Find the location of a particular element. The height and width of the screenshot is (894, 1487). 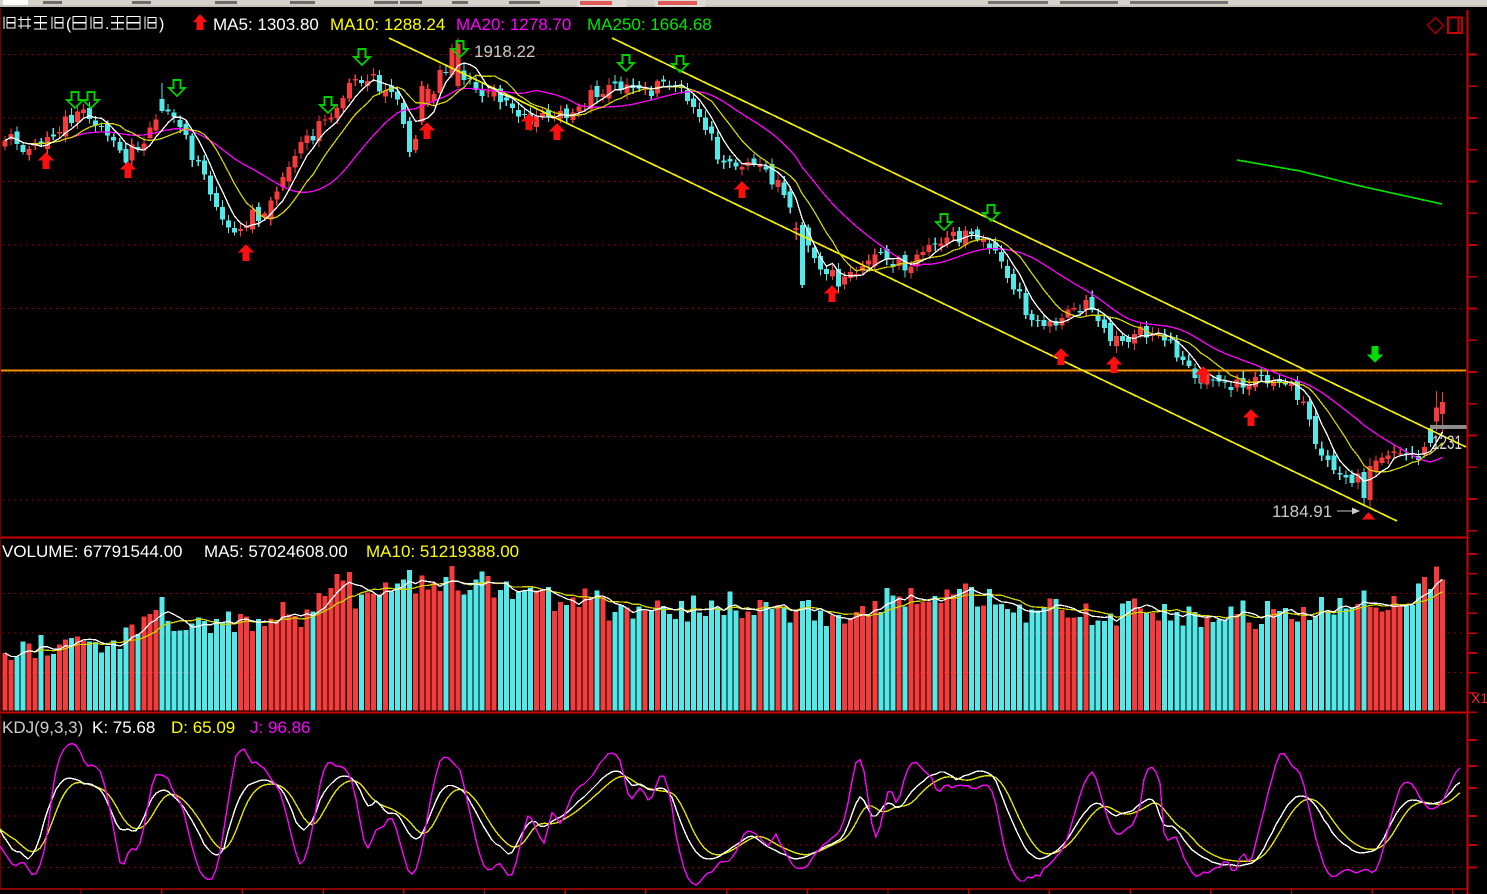

svg-text: MA5: 1303.80 is located at coordinates (266, 24).